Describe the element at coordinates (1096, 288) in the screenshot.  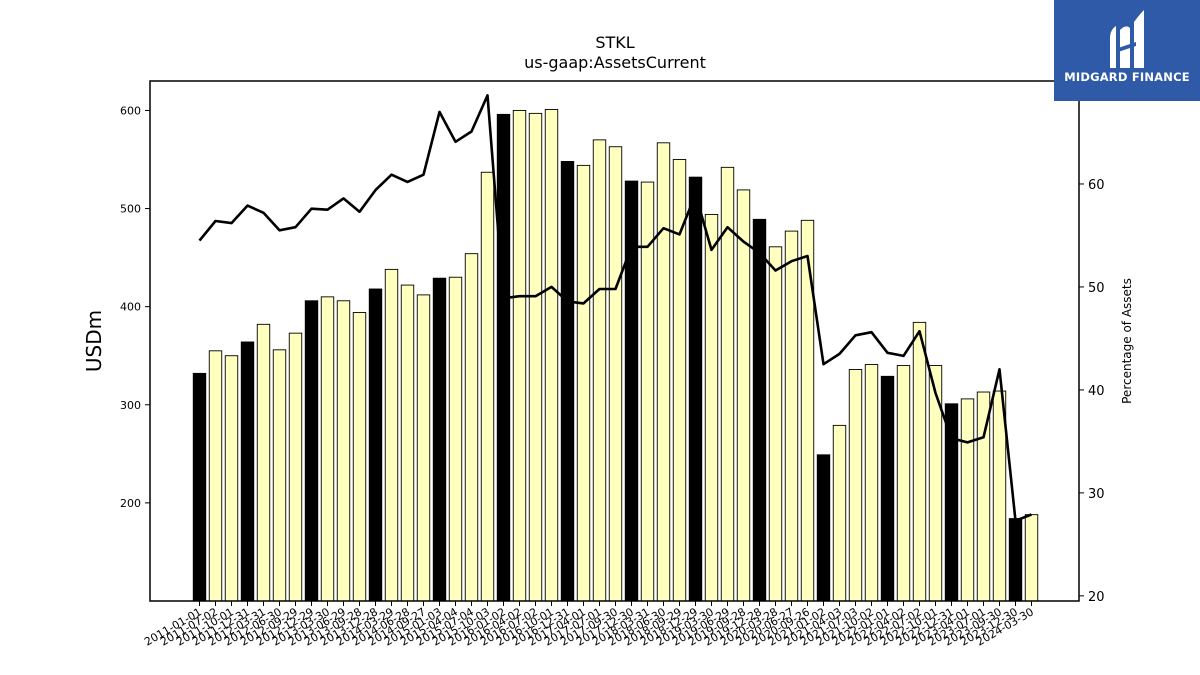
I see `y2-tick-label: 50` at that location.